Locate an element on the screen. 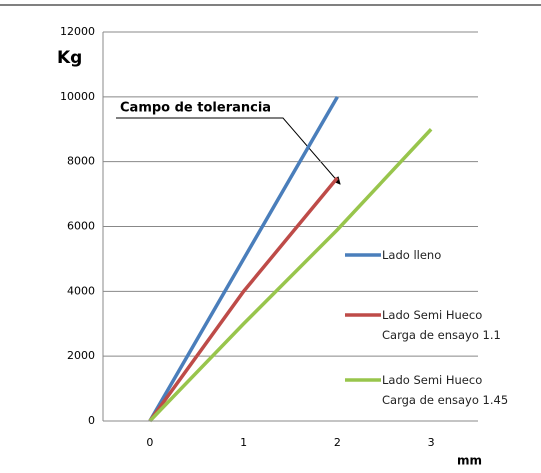 This screenshot has height=473, width=541. x-tick-label: 1 is located at coordinates (243, 442).